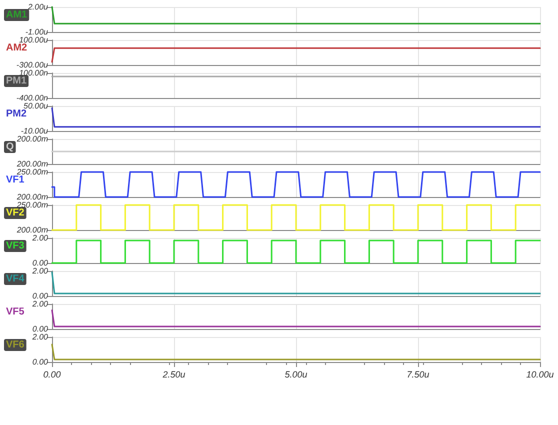 Image resolution: width=558 pixels, height=425 pixels. Describe the element at coordinates (15, 345) in the screenshot. I see `text: VF6` at that location.